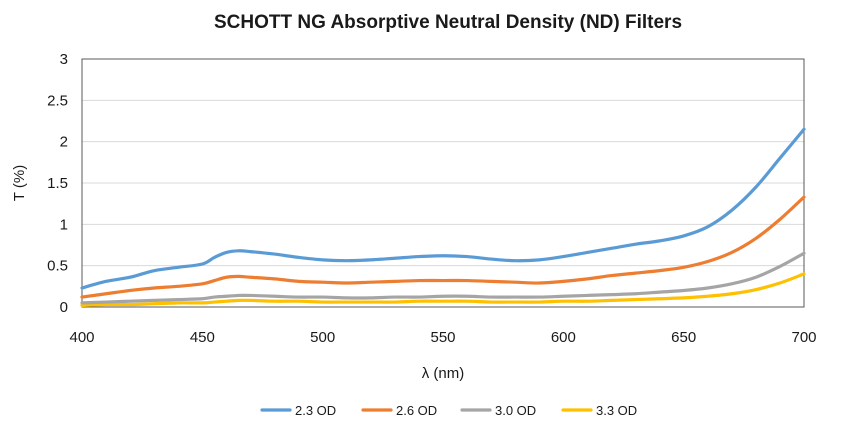  What do you see at coordinates (322, 337) in the screenshot?
I see `x-tick-label: 500` at bounding box center [322, 337].